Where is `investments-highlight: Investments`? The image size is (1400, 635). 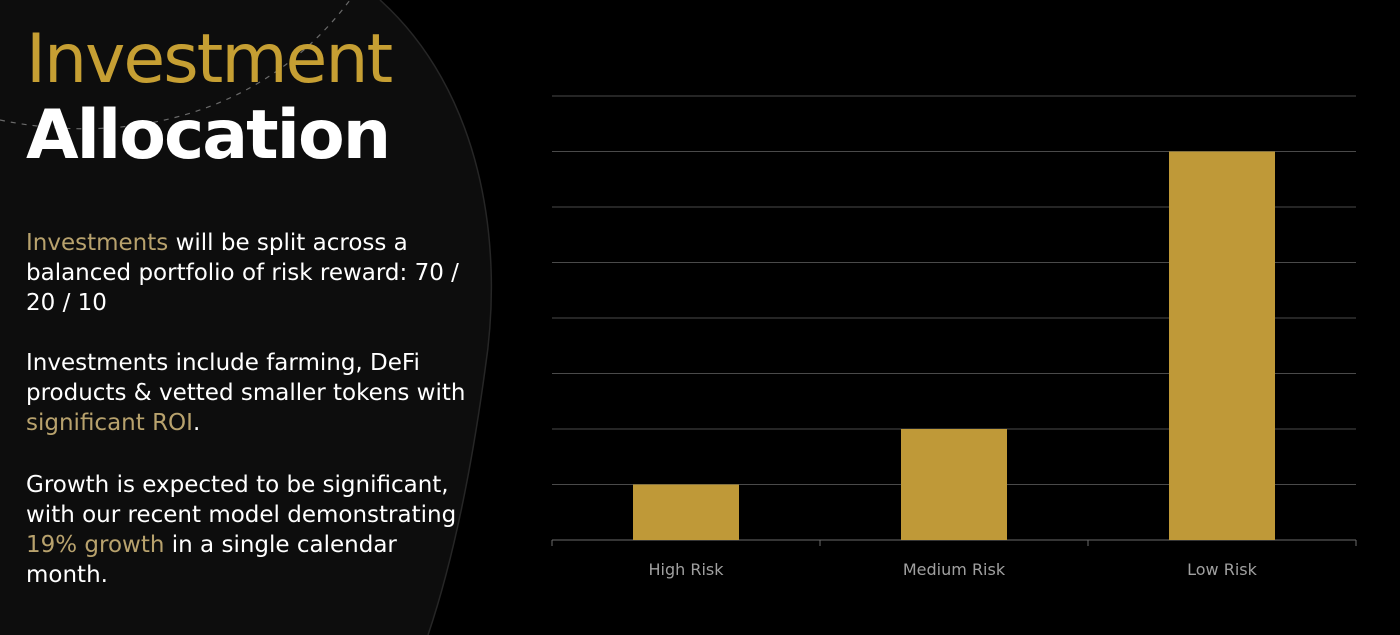 investments-highlight: Investments is located at coordinates (97, 243).